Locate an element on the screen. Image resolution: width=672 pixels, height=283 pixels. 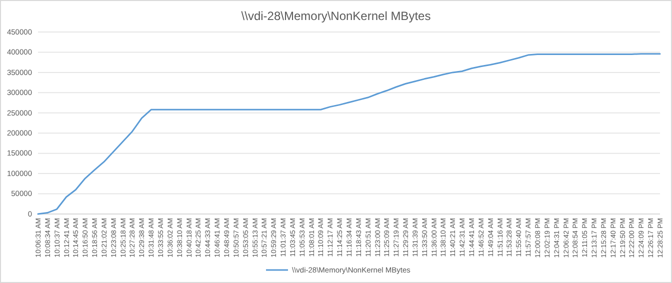
chart-title: \\vdi-28\Memory\NonKernel MBytes is located at coordinates (336, 16).